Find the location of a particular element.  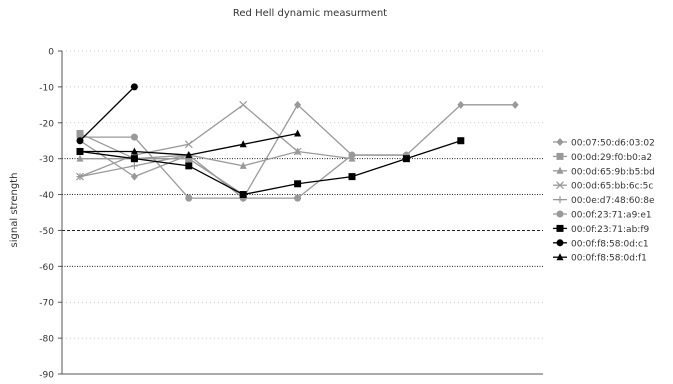

legend-item: 00:0d:65:bb:6c:5c is located at coordinates (603, 186).